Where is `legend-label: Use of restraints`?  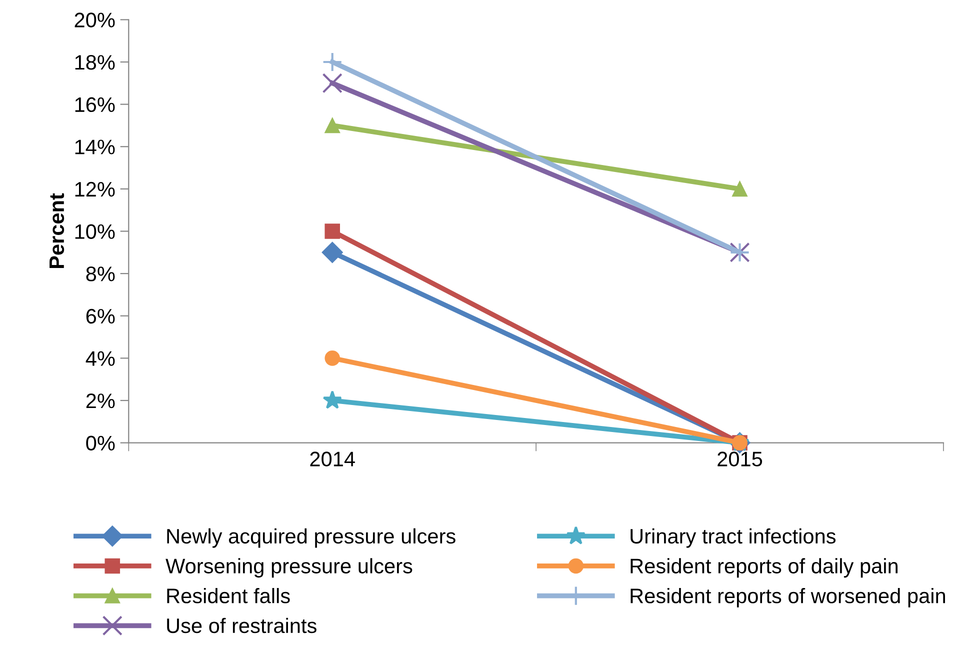
legend-label: Use of restraints is located at coordinates (241, 626).